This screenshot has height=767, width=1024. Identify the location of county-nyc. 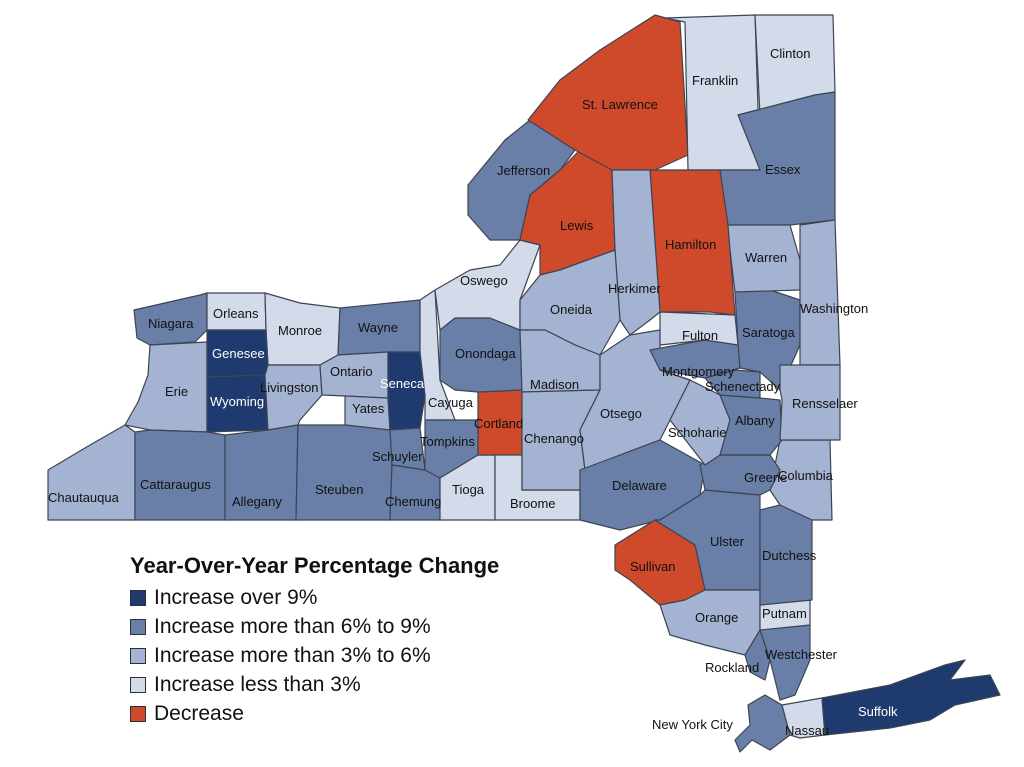
(762, 723).